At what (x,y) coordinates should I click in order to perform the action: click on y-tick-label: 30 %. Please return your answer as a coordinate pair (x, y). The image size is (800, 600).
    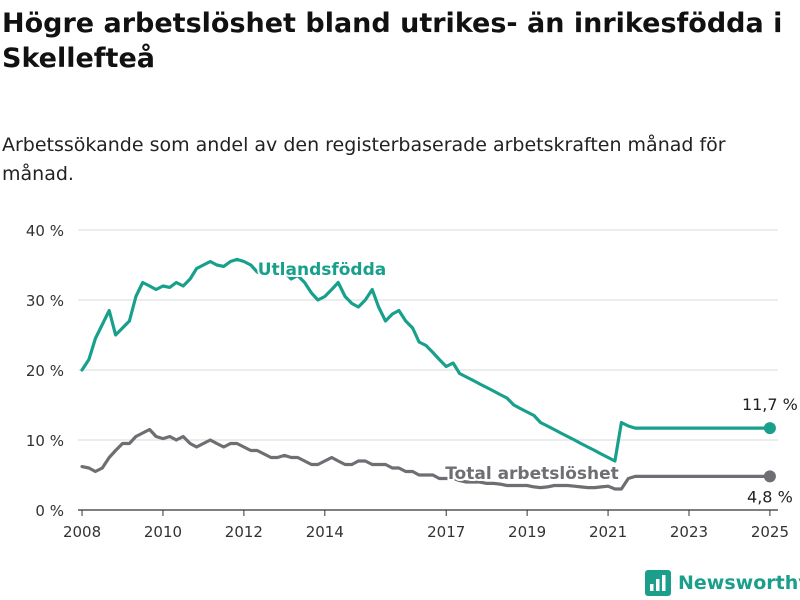
    Looking at the image, I should click on (45, 301).